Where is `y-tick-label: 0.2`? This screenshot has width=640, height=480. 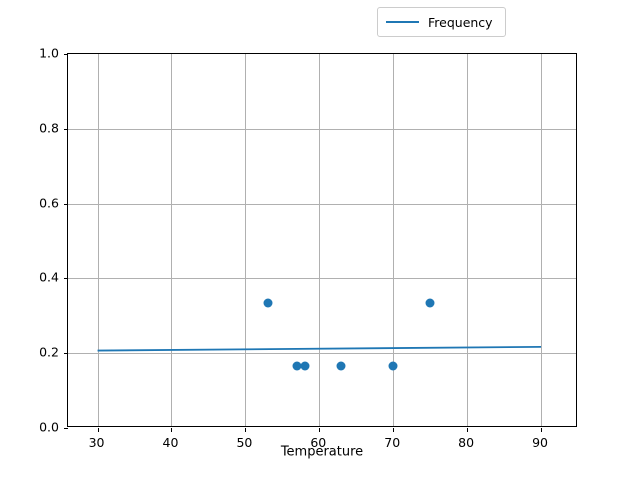
y-tick-label: 0.2 is located at coordinates (49, 352).